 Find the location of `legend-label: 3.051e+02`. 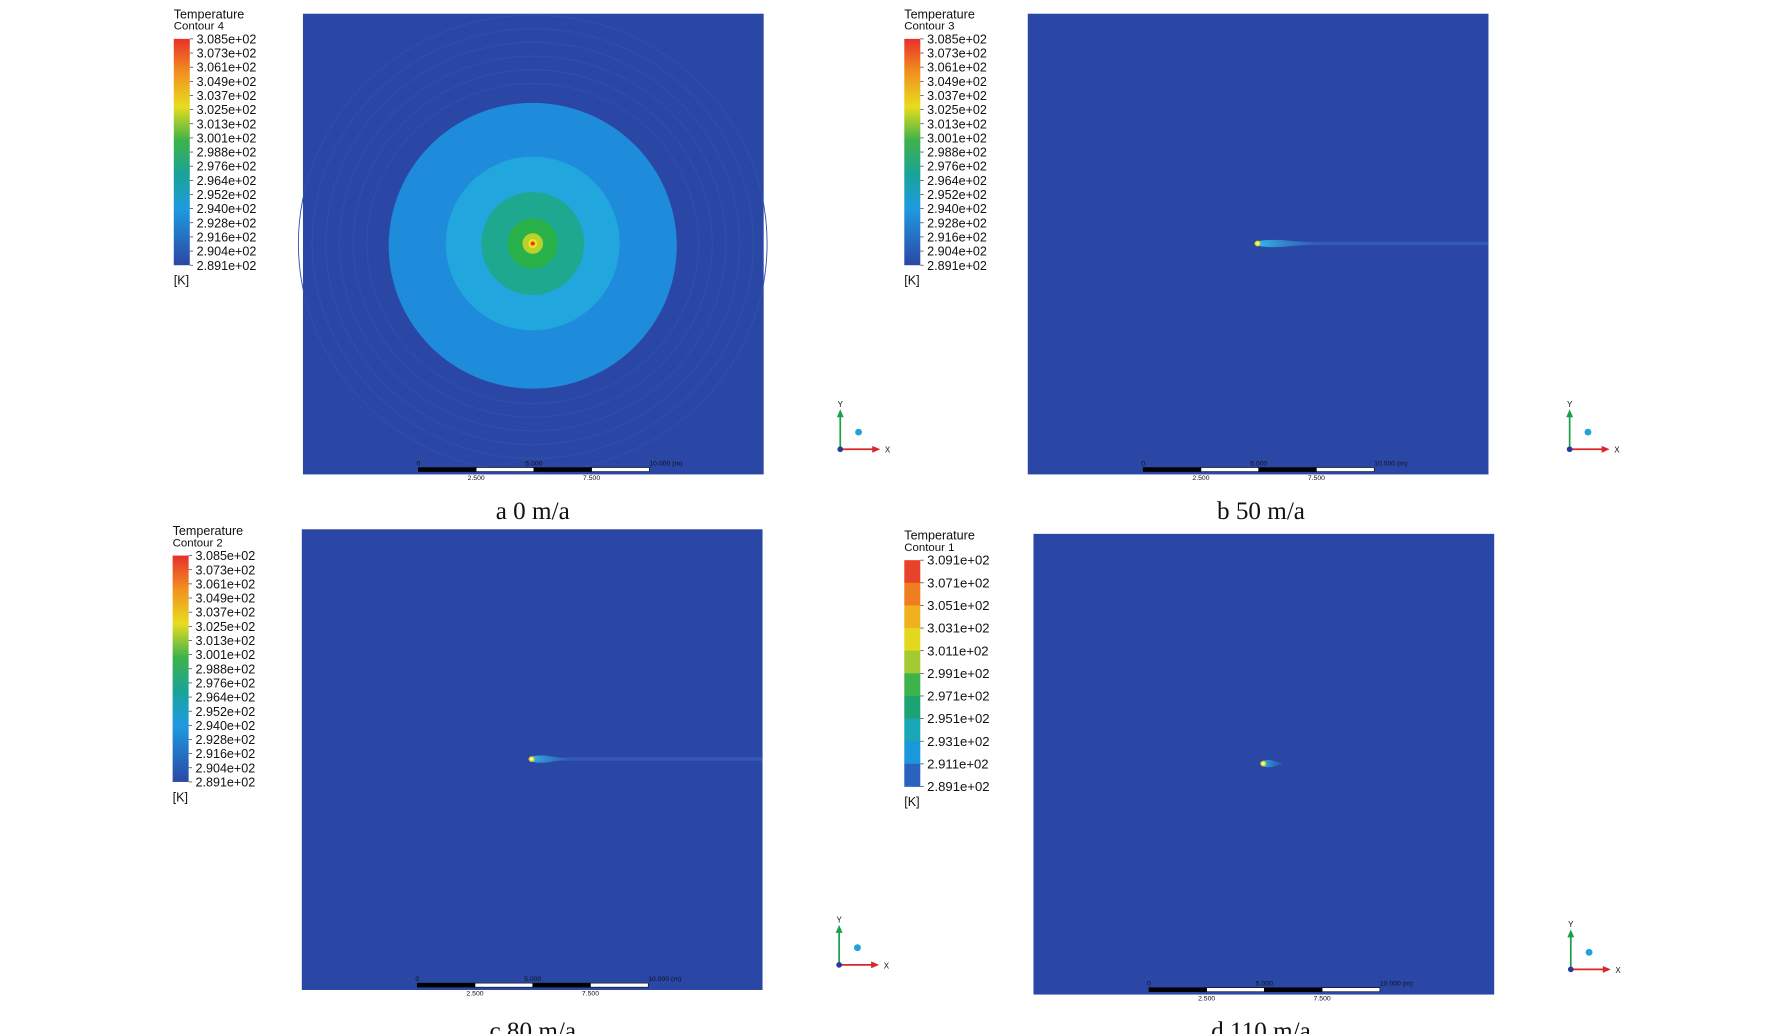

legend-label: 3.051e+02 is located at coordinates (958, 605).